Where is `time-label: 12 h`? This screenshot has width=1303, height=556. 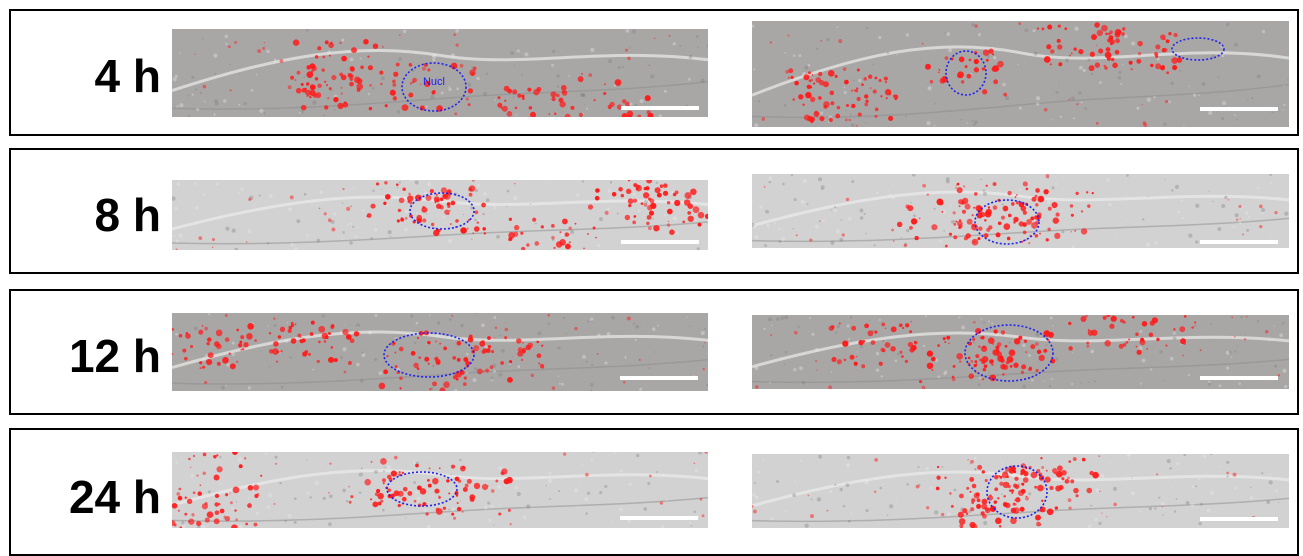
time-label: 12 h is located at coordinates (114, 356).